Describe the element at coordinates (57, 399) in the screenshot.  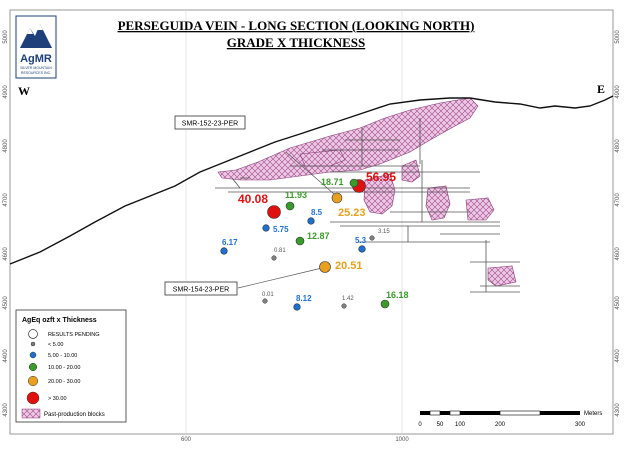
I see `legend-item-label: > 30.00` at that location.